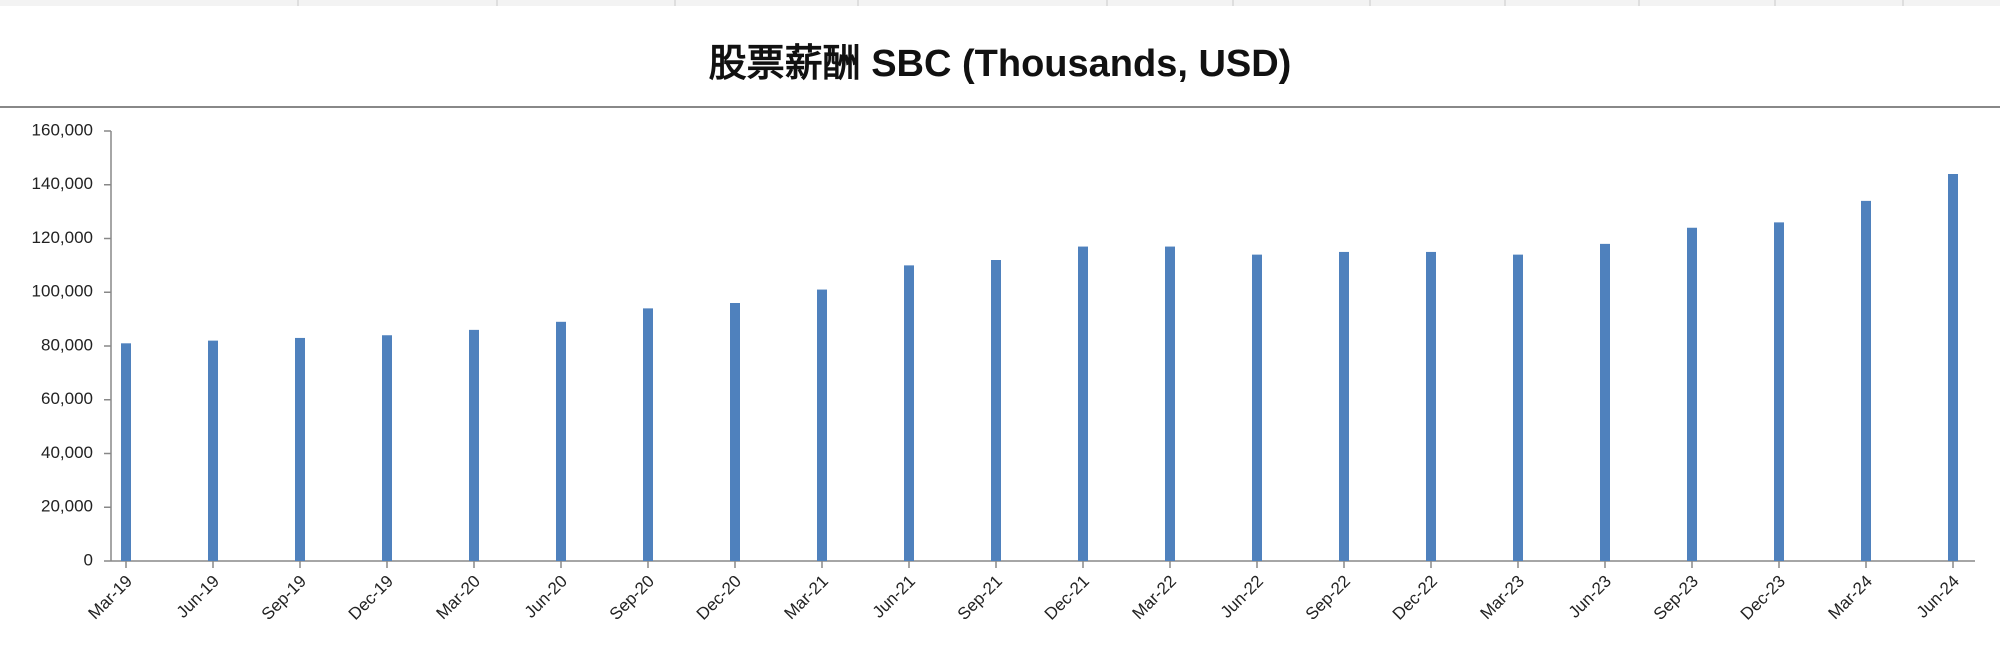  Describe the element at coordinates (894, 597) in the screenshot. I see `x-tick-label: Jun-21` at that location.